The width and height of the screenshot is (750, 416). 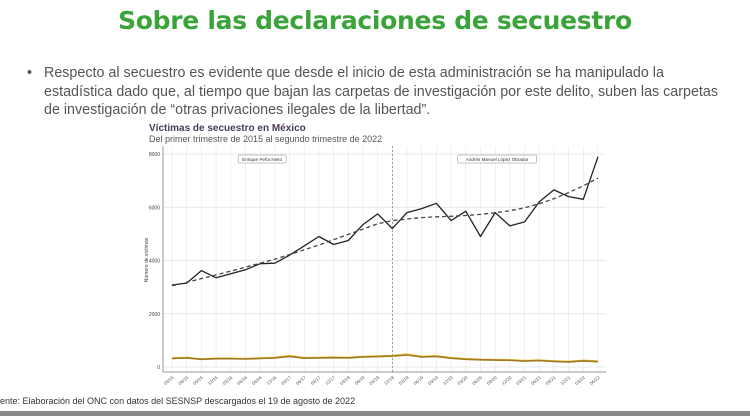 What do you see at coordinates (198, 380) in the screenshot?
I see `x-tick-label: 09/15` at bounding box center [198, 380].